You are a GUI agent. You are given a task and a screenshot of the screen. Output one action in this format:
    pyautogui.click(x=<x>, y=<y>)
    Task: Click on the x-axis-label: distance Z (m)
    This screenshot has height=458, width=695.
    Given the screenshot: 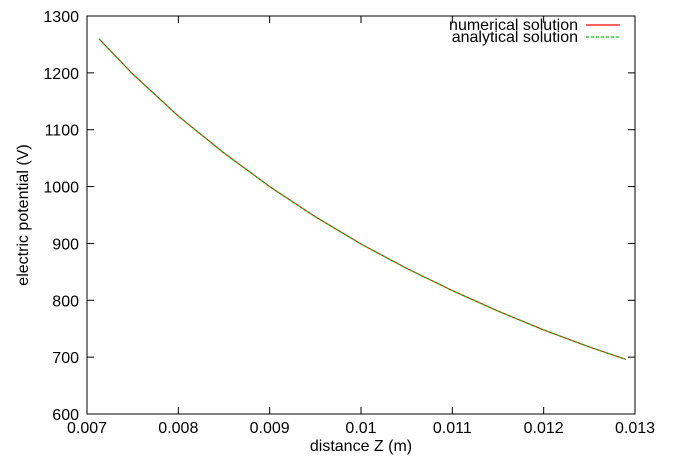 What is the action you would take?
    pyautogui.click(x=361, y=446)
    